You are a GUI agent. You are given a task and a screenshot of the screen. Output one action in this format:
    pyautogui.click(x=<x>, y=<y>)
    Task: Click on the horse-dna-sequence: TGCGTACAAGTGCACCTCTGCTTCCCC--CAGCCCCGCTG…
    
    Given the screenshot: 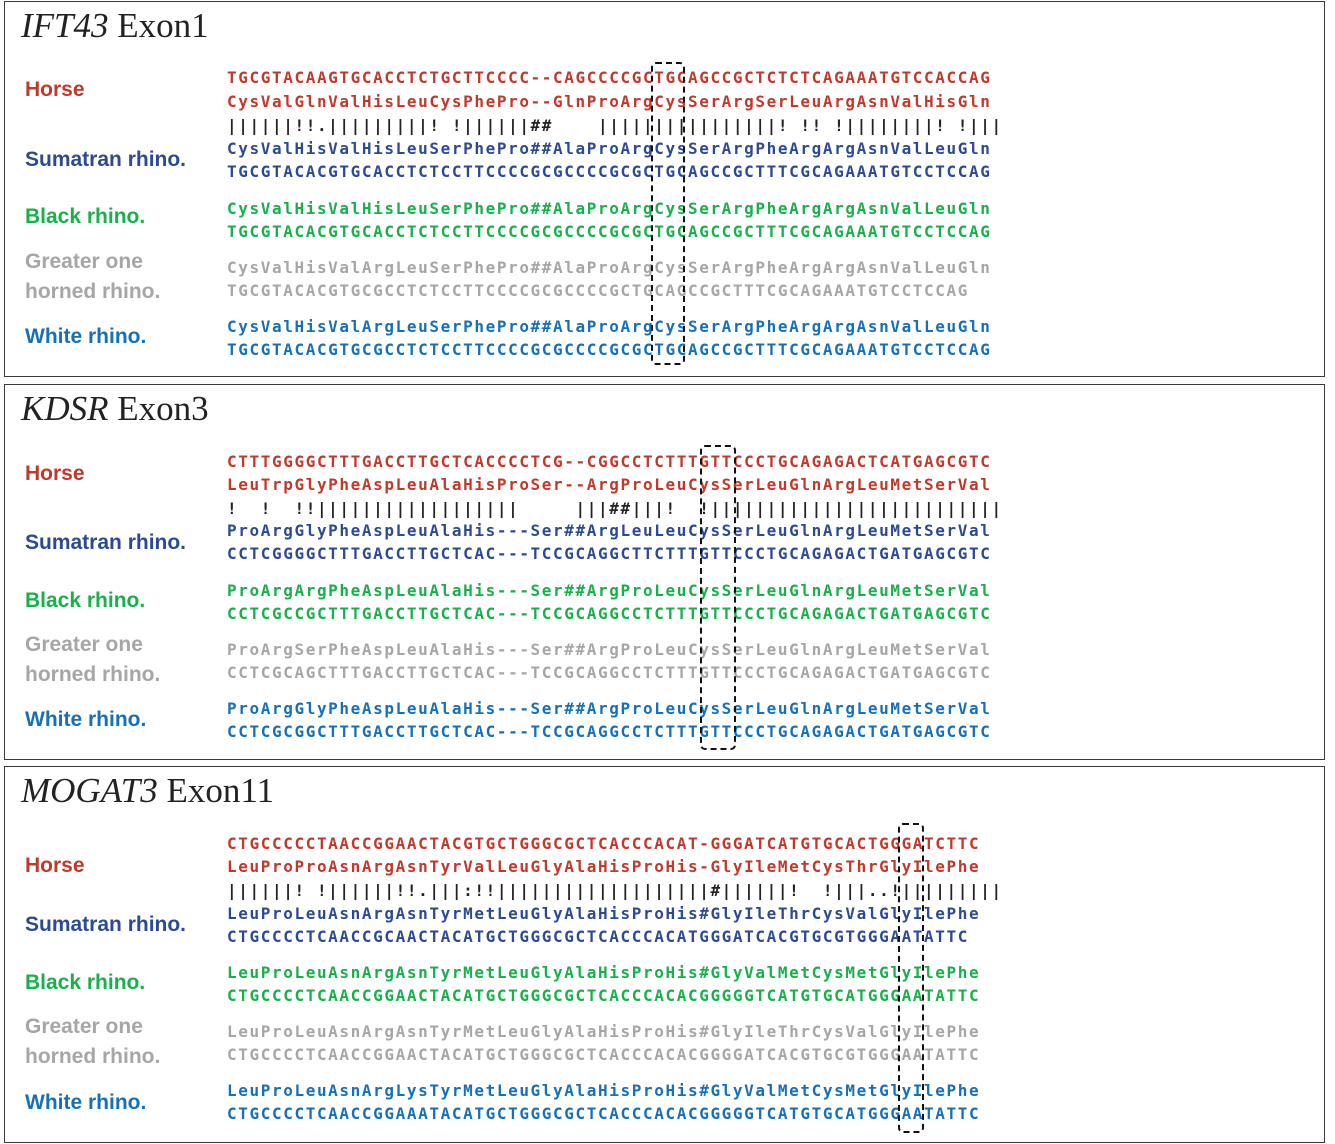 What is the action you would take?
    pyautogui.click(x=609, y=77)
    